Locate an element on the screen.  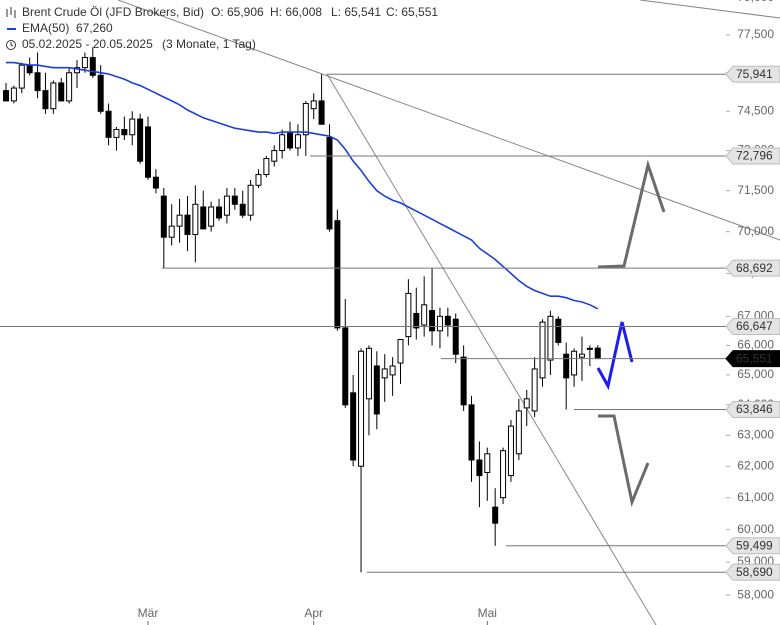
y-tick-label: 66,000 is located at coordinates (755, 345).